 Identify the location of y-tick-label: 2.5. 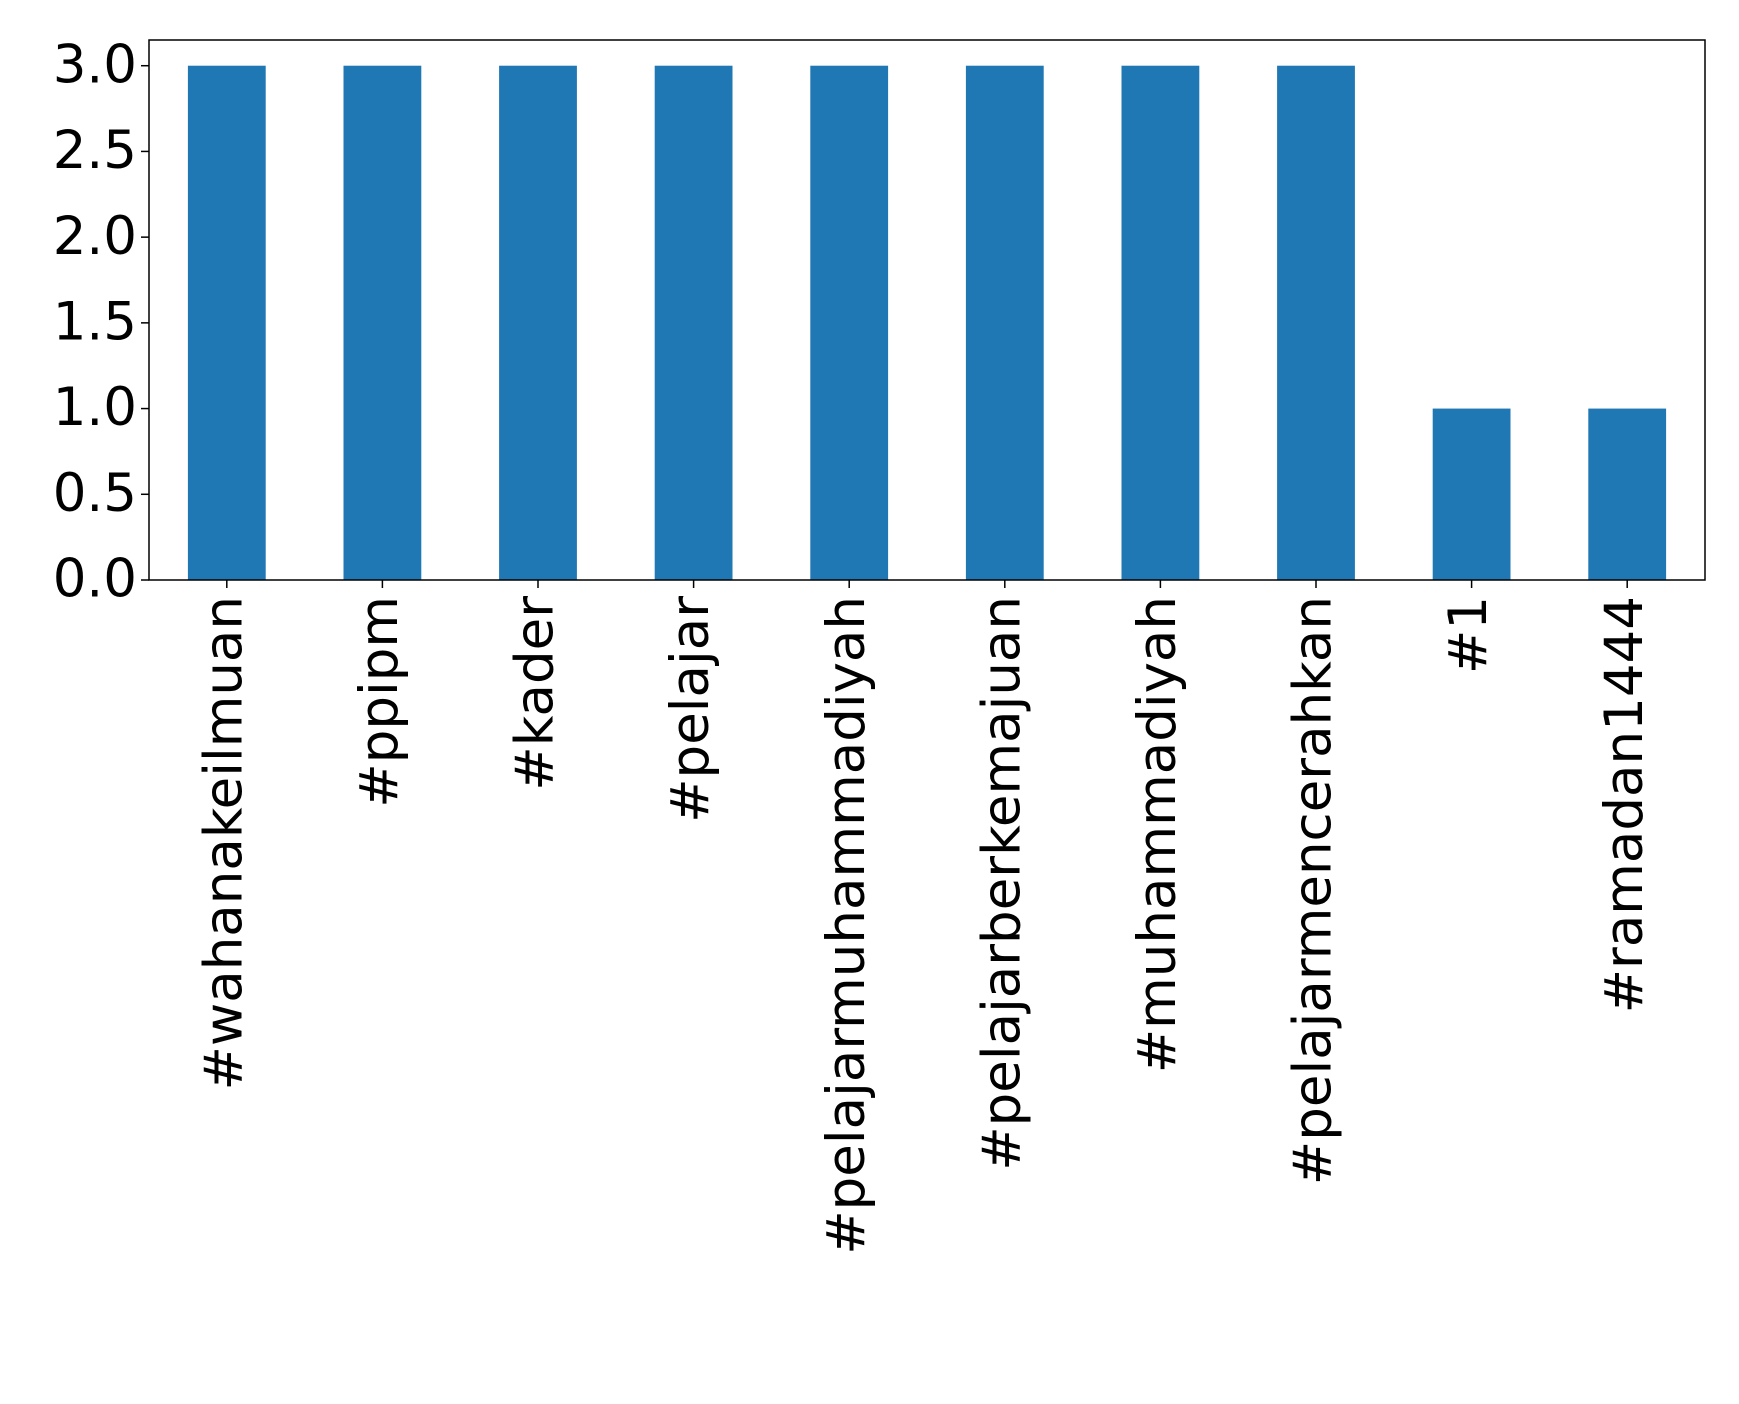
(95, 150).